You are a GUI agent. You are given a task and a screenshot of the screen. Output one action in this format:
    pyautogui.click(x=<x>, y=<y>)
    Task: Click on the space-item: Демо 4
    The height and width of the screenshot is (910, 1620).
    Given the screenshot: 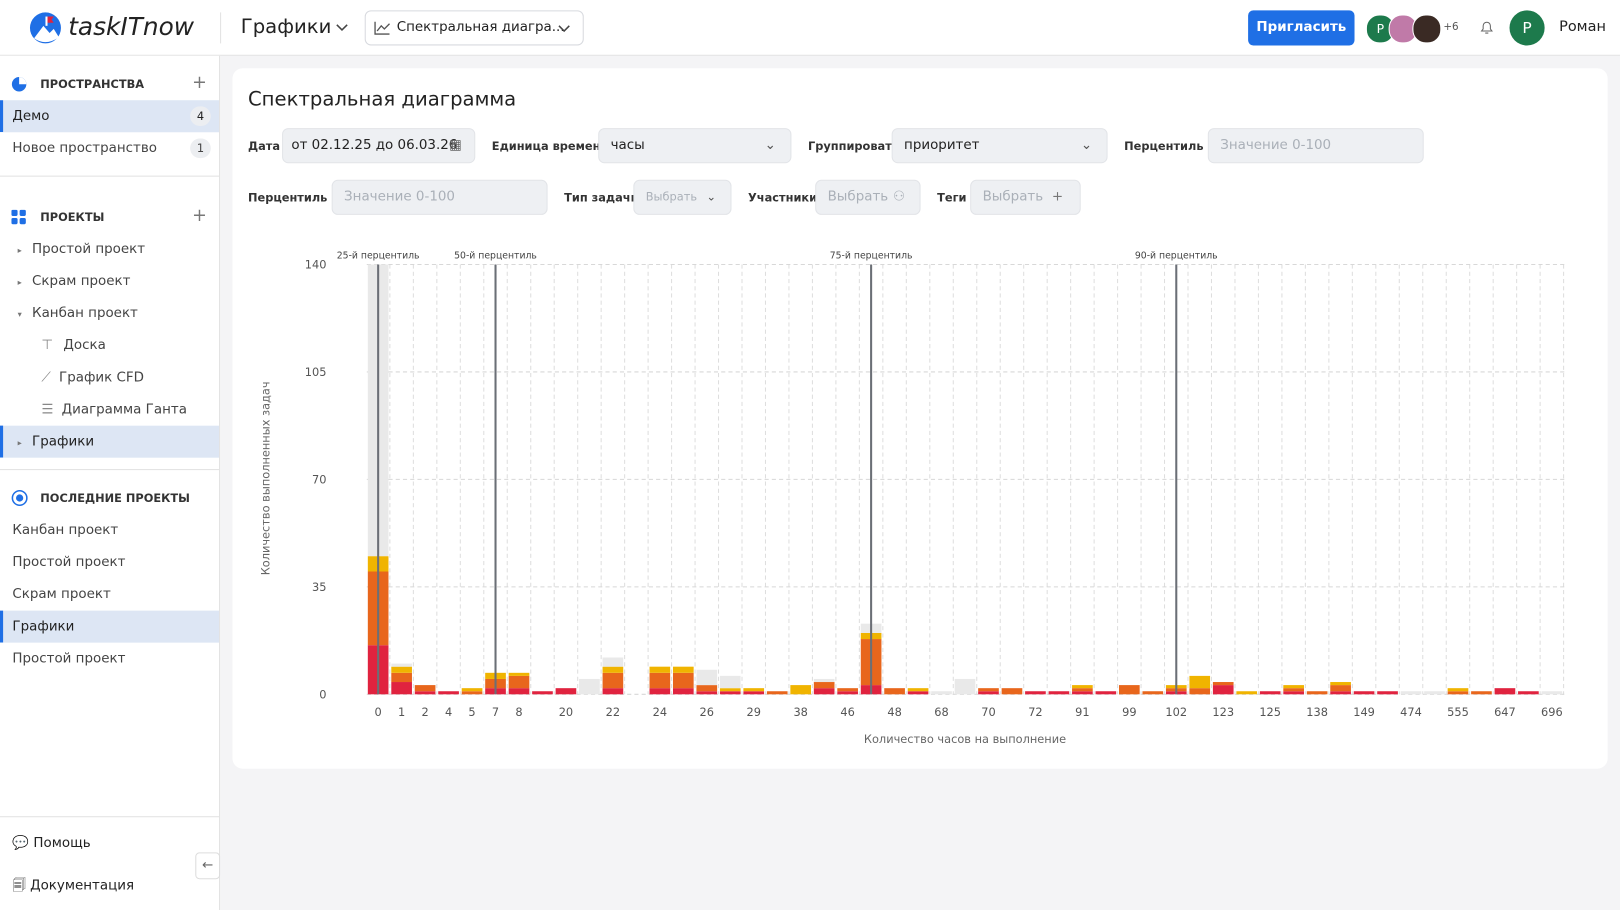 What is the action you would take?
    pyautogui.click(x=110, y=116)
    